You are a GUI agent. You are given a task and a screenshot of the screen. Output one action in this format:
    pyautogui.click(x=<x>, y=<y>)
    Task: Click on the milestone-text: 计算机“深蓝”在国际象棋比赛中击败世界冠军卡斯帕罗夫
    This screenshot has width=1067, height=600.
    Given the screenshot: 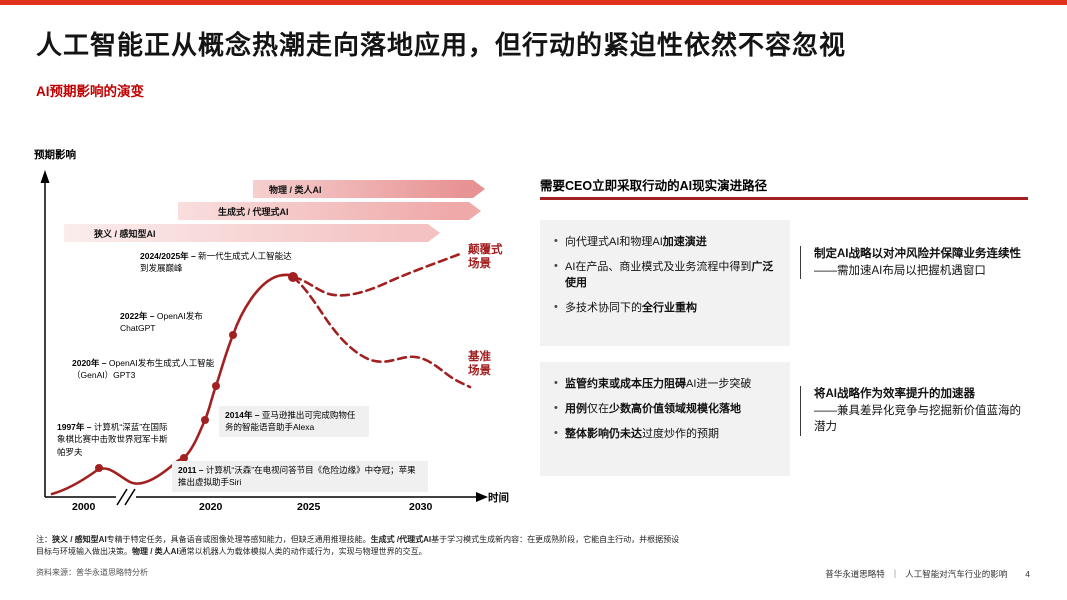 What is the action you would take?
    pyautogui.click(x=112, y=439)
    